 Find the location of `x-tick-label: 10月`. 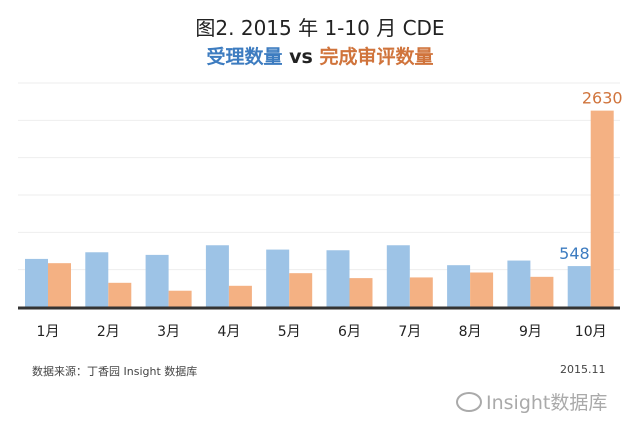

x-tick-label: 10月 is located at coordinates (591, 332).